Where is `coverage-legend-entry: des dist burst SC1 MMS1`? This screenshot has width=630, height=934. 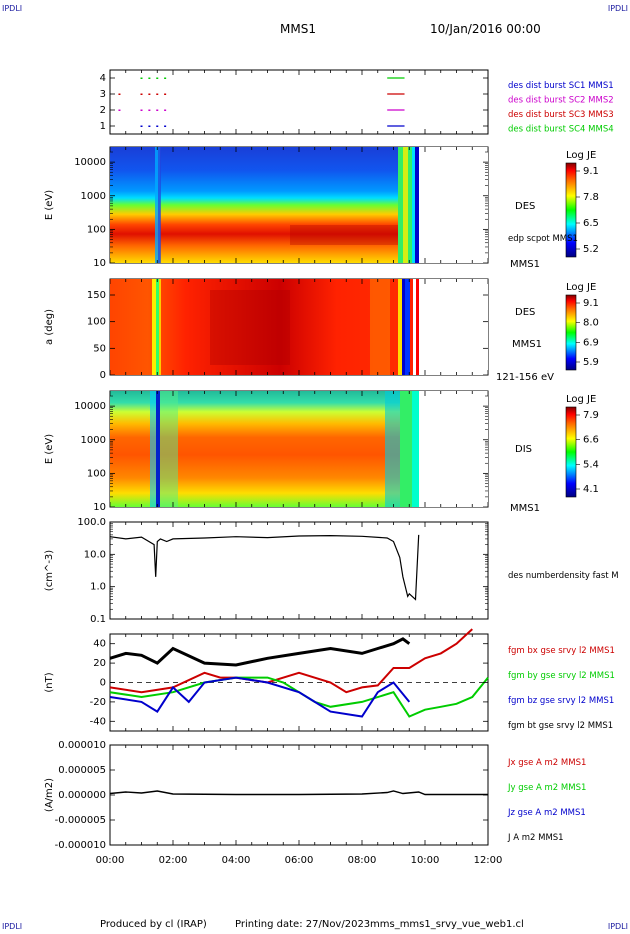 coverage-legend-entry: des dist burst SC1 MMS1 is located at coordinates (561, 86).